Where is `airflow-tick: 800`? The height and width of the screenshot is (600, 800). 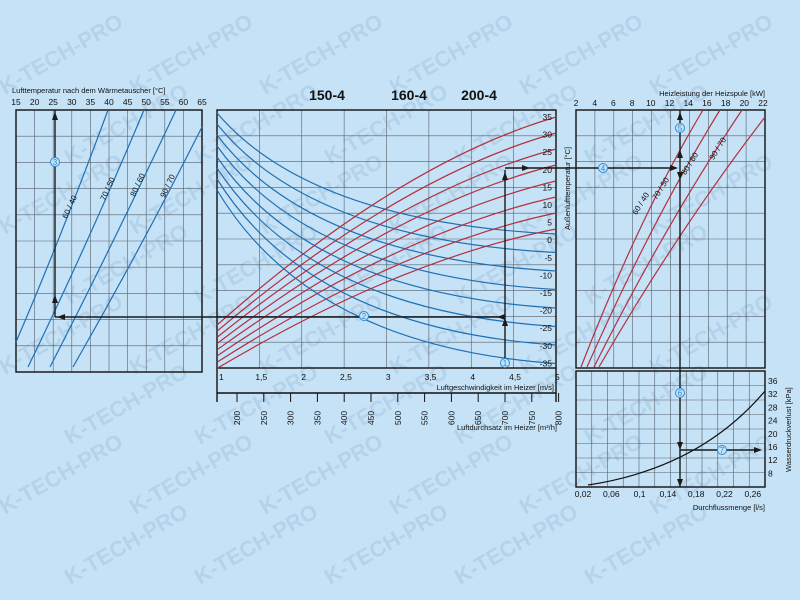 airflow-tick: 800 is located at coordinates (559, 418).